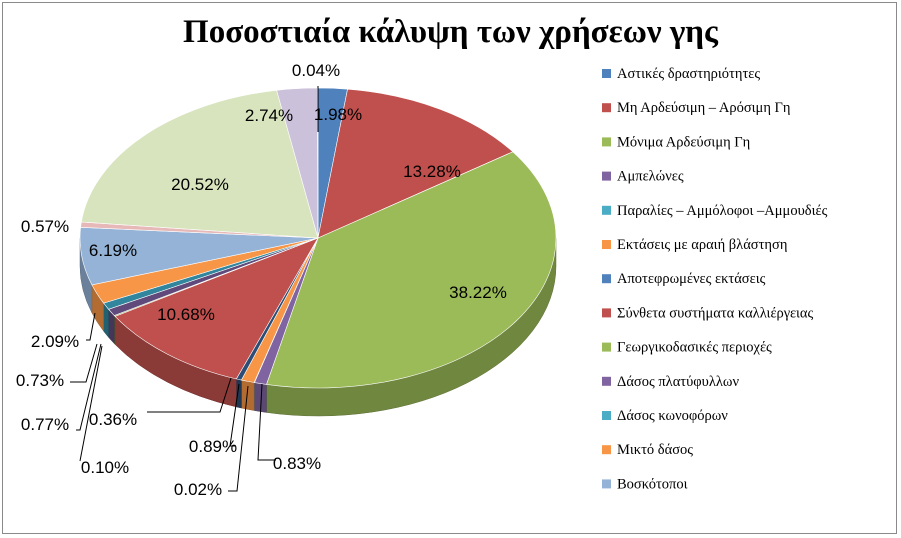 Image resolution: width=901 pixels, height=538 pixels. What do you see at coordinates (113, 250) in the screenshot?
I see `data-label-12: 6.19%` at bounding box center [113, 250].